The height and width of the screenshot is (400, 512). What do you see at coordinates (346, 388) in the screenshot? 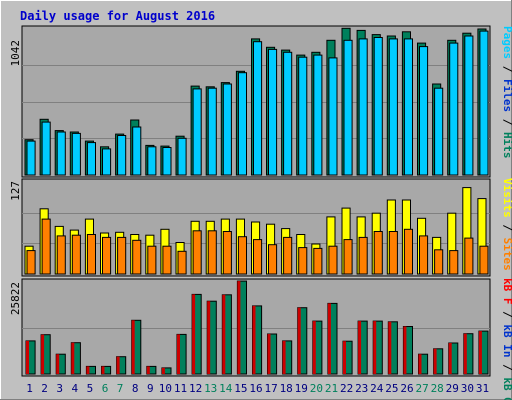
I see `x-tick-label-day-22: 22` at bounding box center [346, 388].